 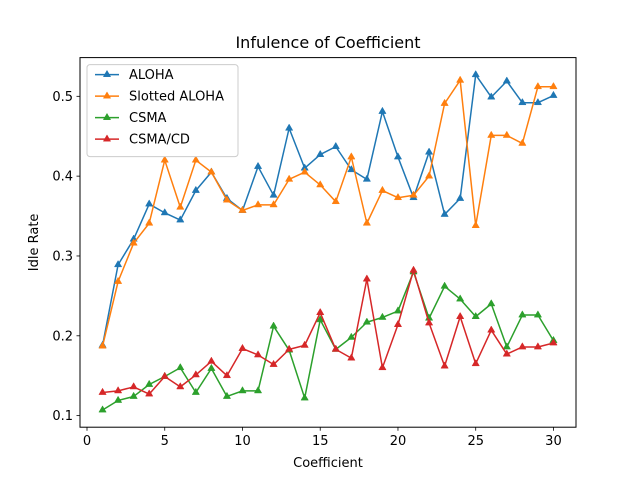 I want to click on legend-label: CSMA, so click(x=148, y=118).